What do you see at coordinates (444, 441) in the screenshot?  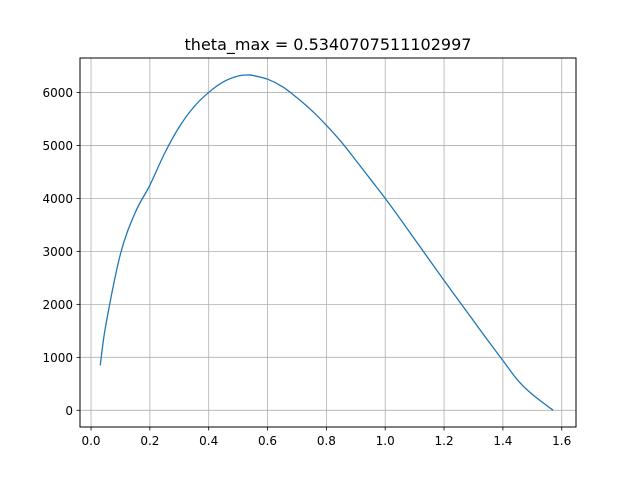 I see `x-tick-label: 1.2` at bounding box center [444, 441].